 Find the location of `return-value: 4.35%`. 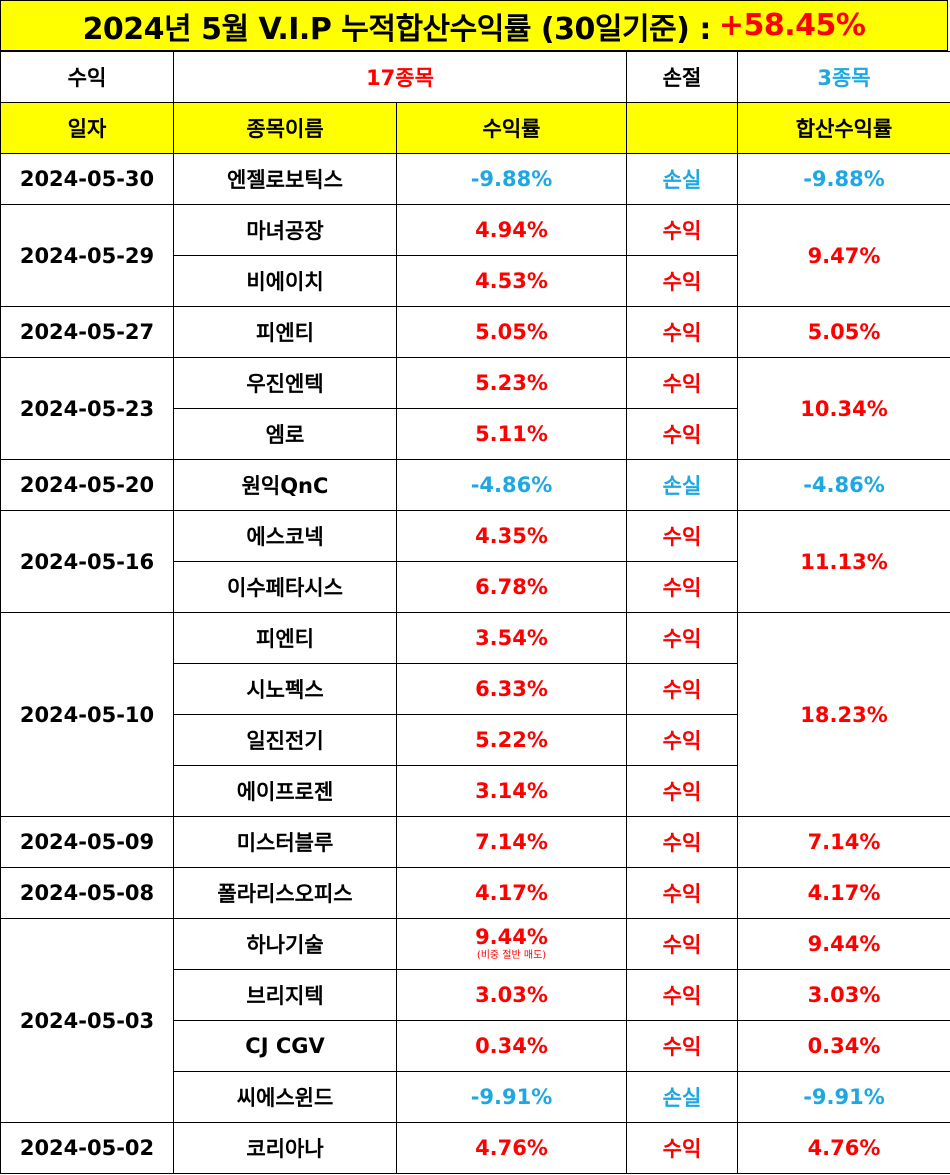

return-value: 4.35% is located at coordinates (511, 536).